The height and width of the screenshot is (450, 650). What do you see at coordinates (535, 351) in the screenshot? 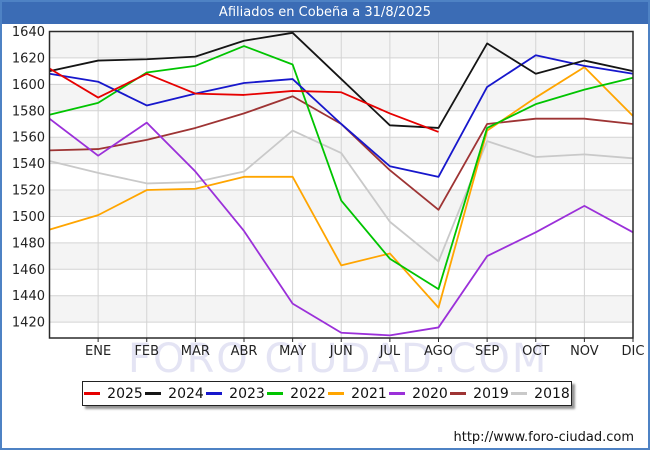
I see `x-tick-label: OCT` at bounding box center [535, 351].